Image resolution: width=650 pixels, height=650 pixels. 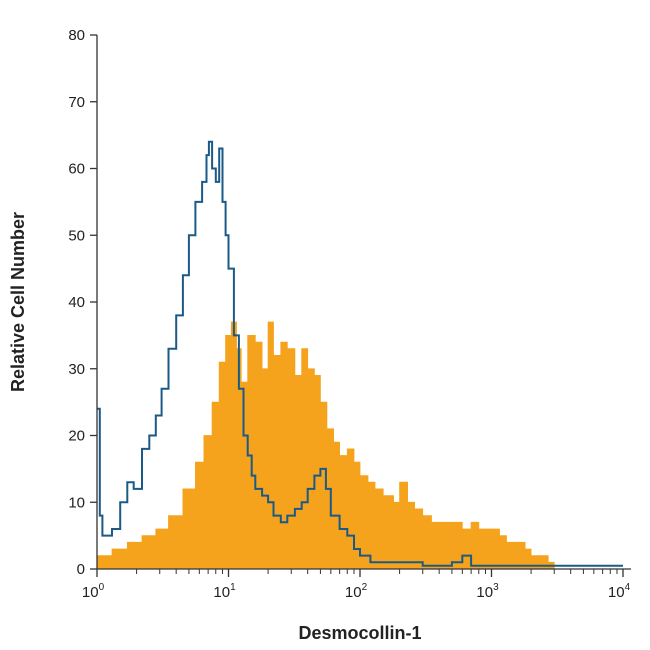 What do you see at coordinates (496, 587) in the screenshot?
I see `x-tick-label-exponent: 3` at bounding box center [496, 587].